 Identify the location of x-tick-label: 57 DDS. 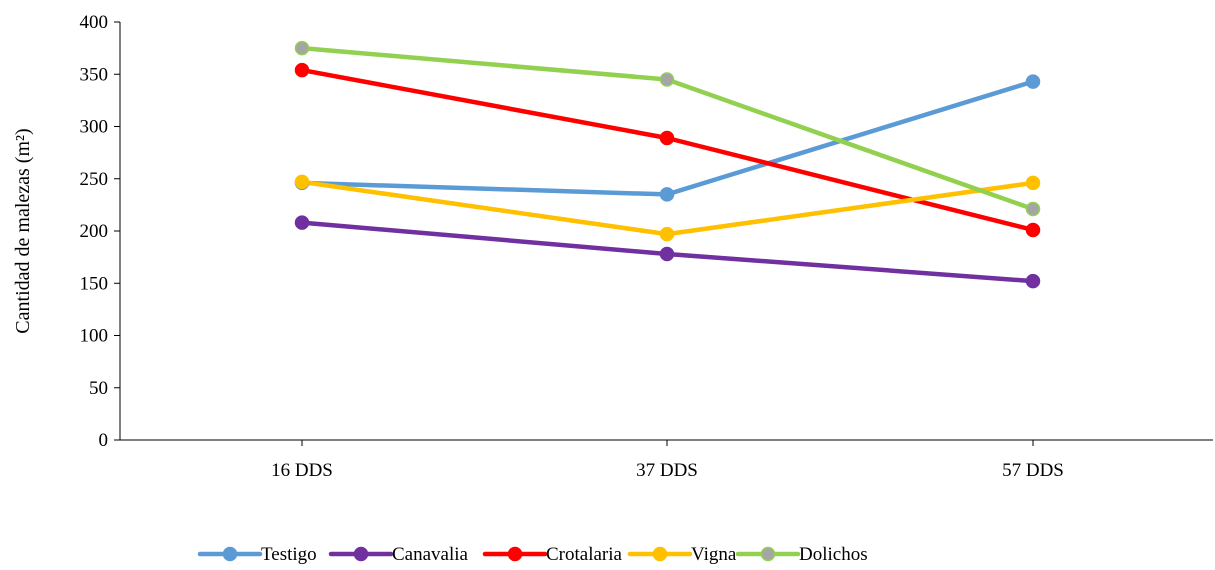
(1033, 470).